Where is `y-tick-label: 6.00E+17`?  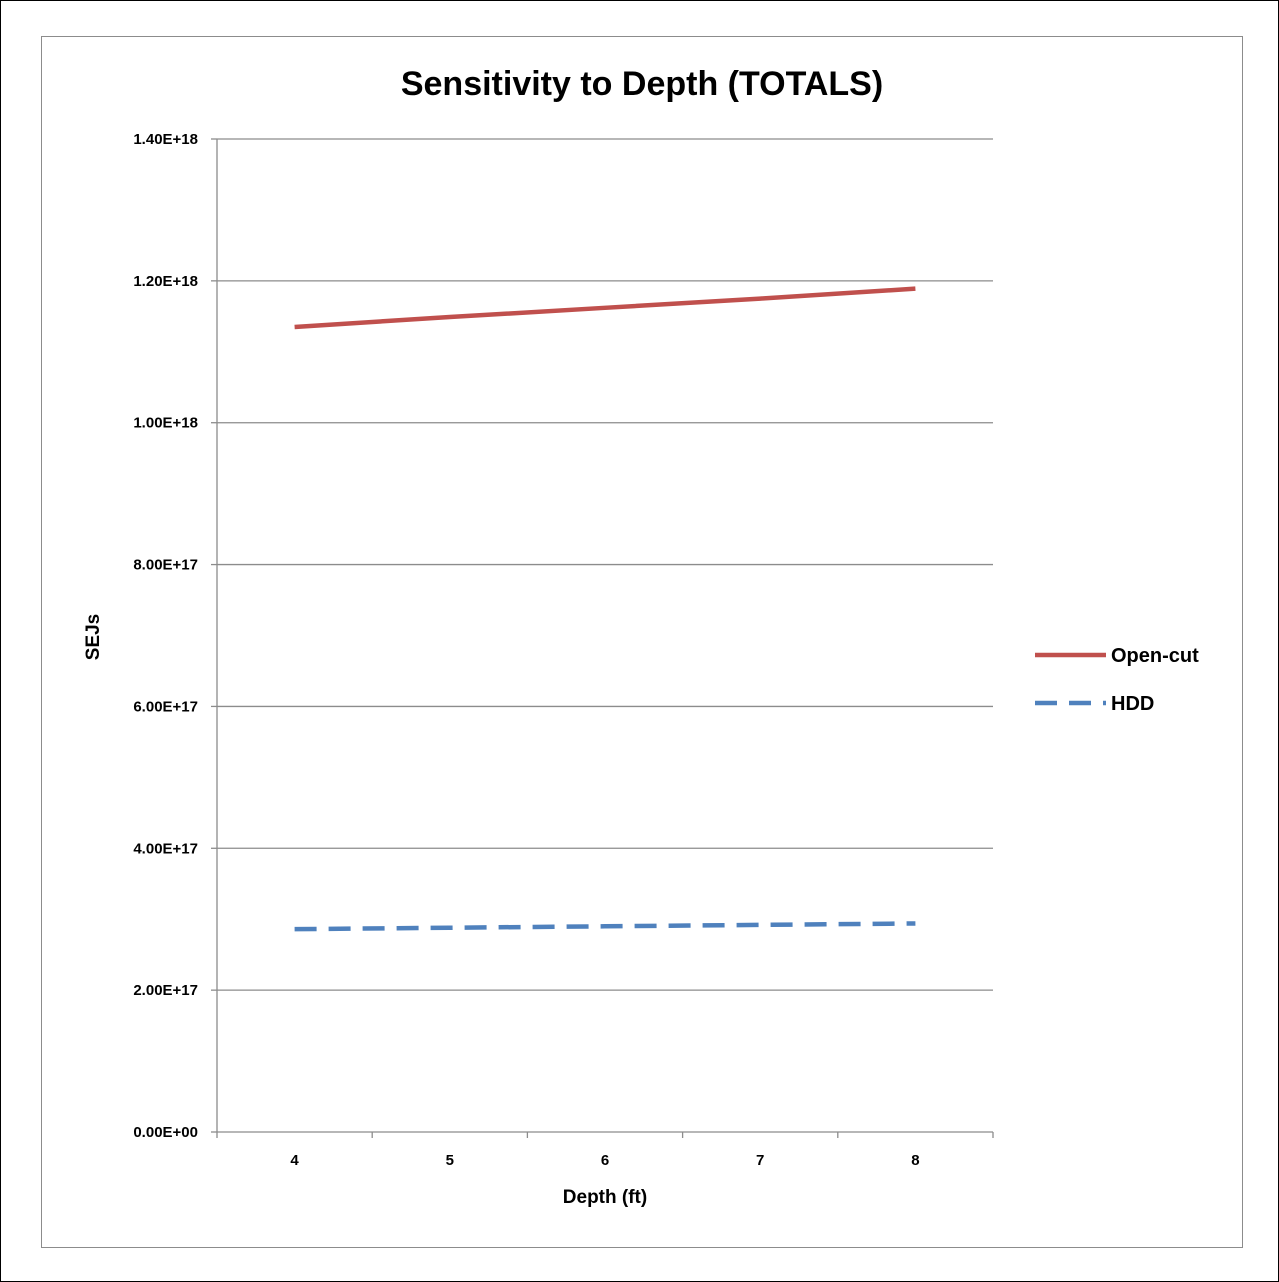
y-tick-label: 6.00E+17 is located at coordinates (165, 706).